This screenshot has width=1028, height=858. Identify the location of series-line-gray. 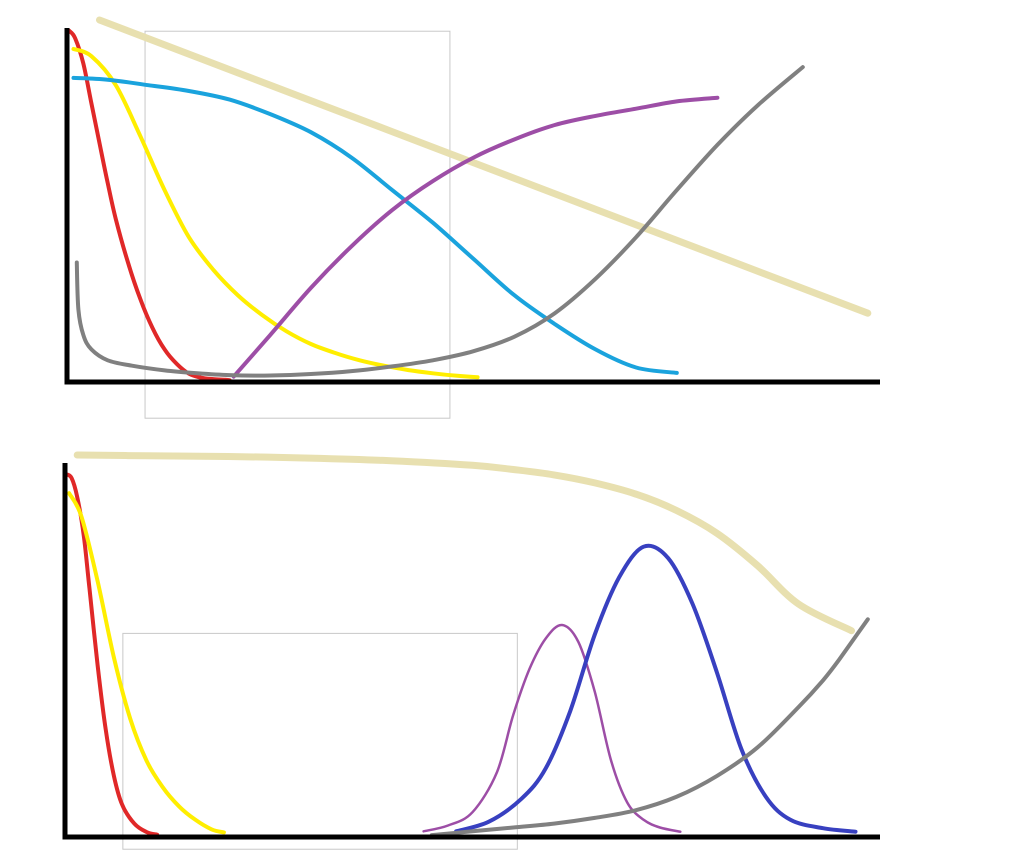
(649, 727).